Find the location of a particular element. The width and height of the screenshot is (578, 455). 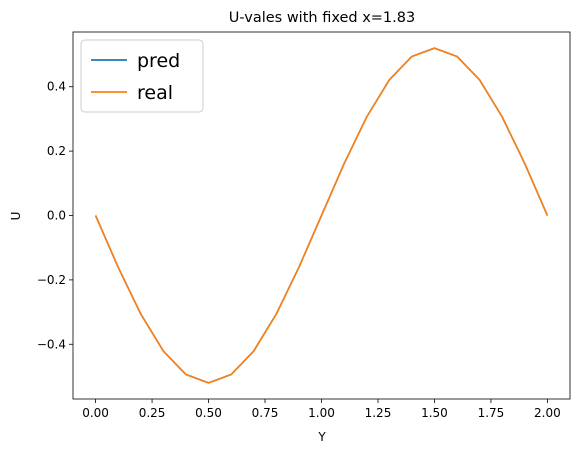

y-axis-label: U is located at coordinates (16, 216).